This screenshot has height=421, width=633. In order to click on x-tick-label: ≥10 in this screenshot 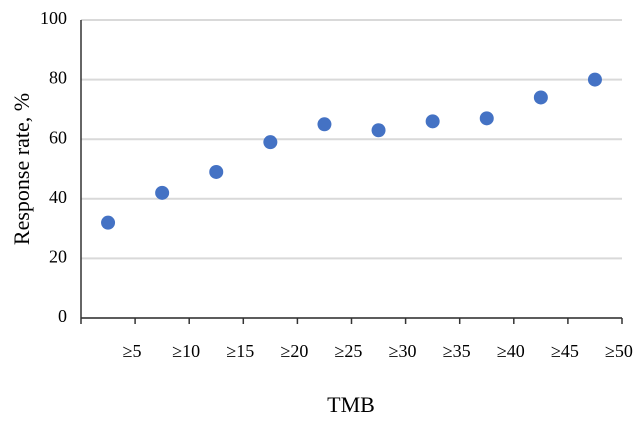, I will do `click(186, 351)`.